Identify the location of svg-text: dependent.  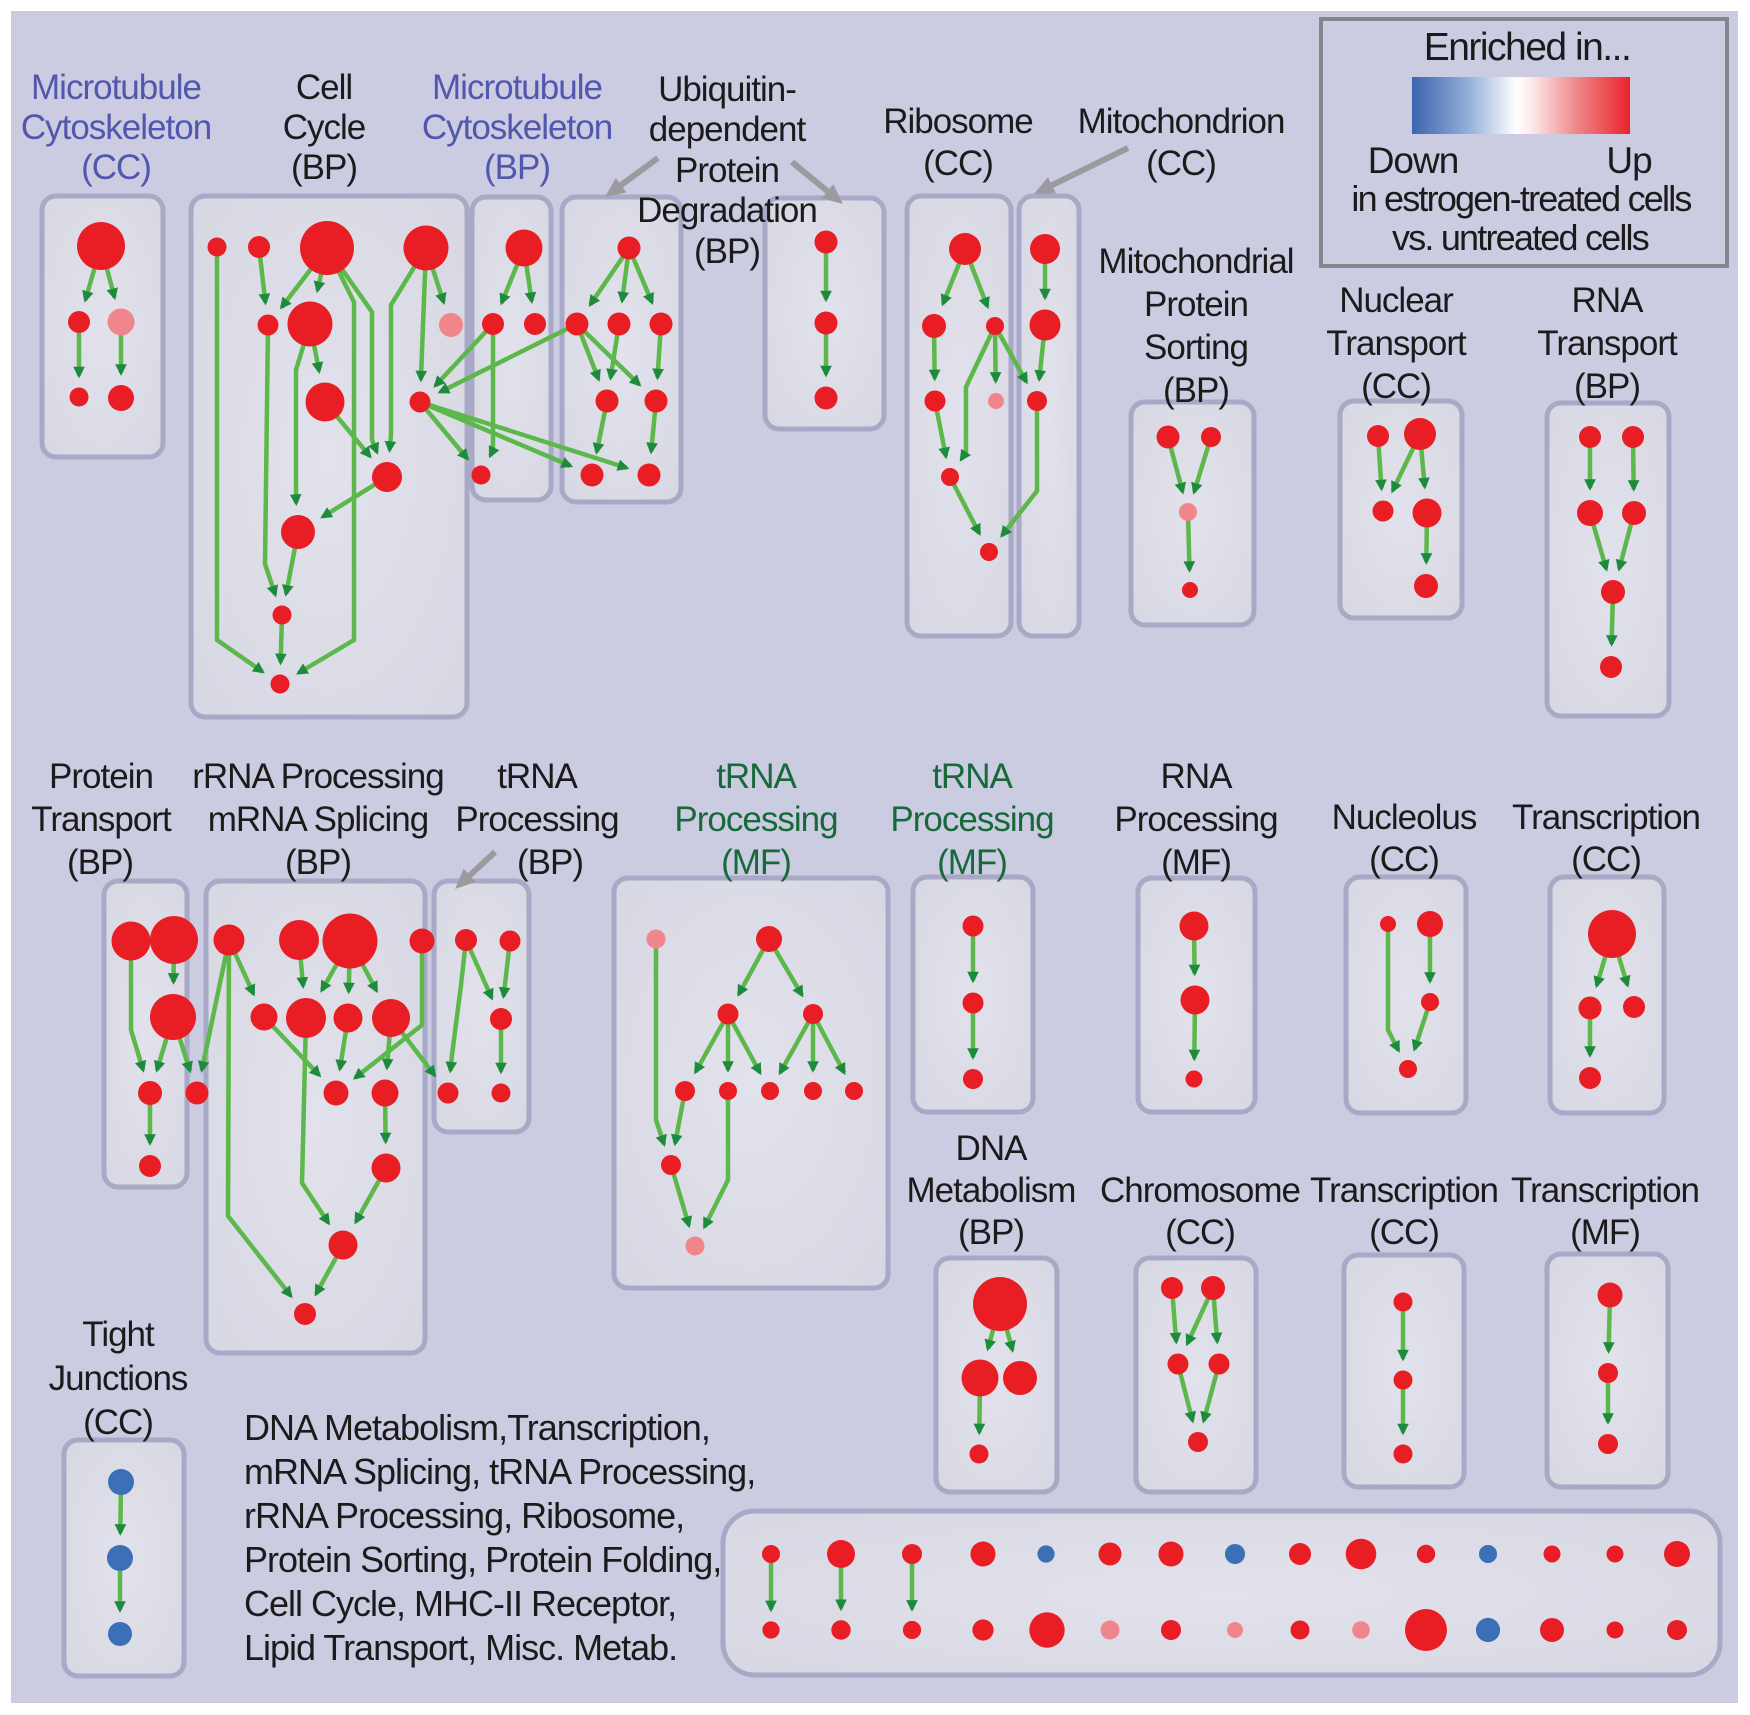
(728, 129).